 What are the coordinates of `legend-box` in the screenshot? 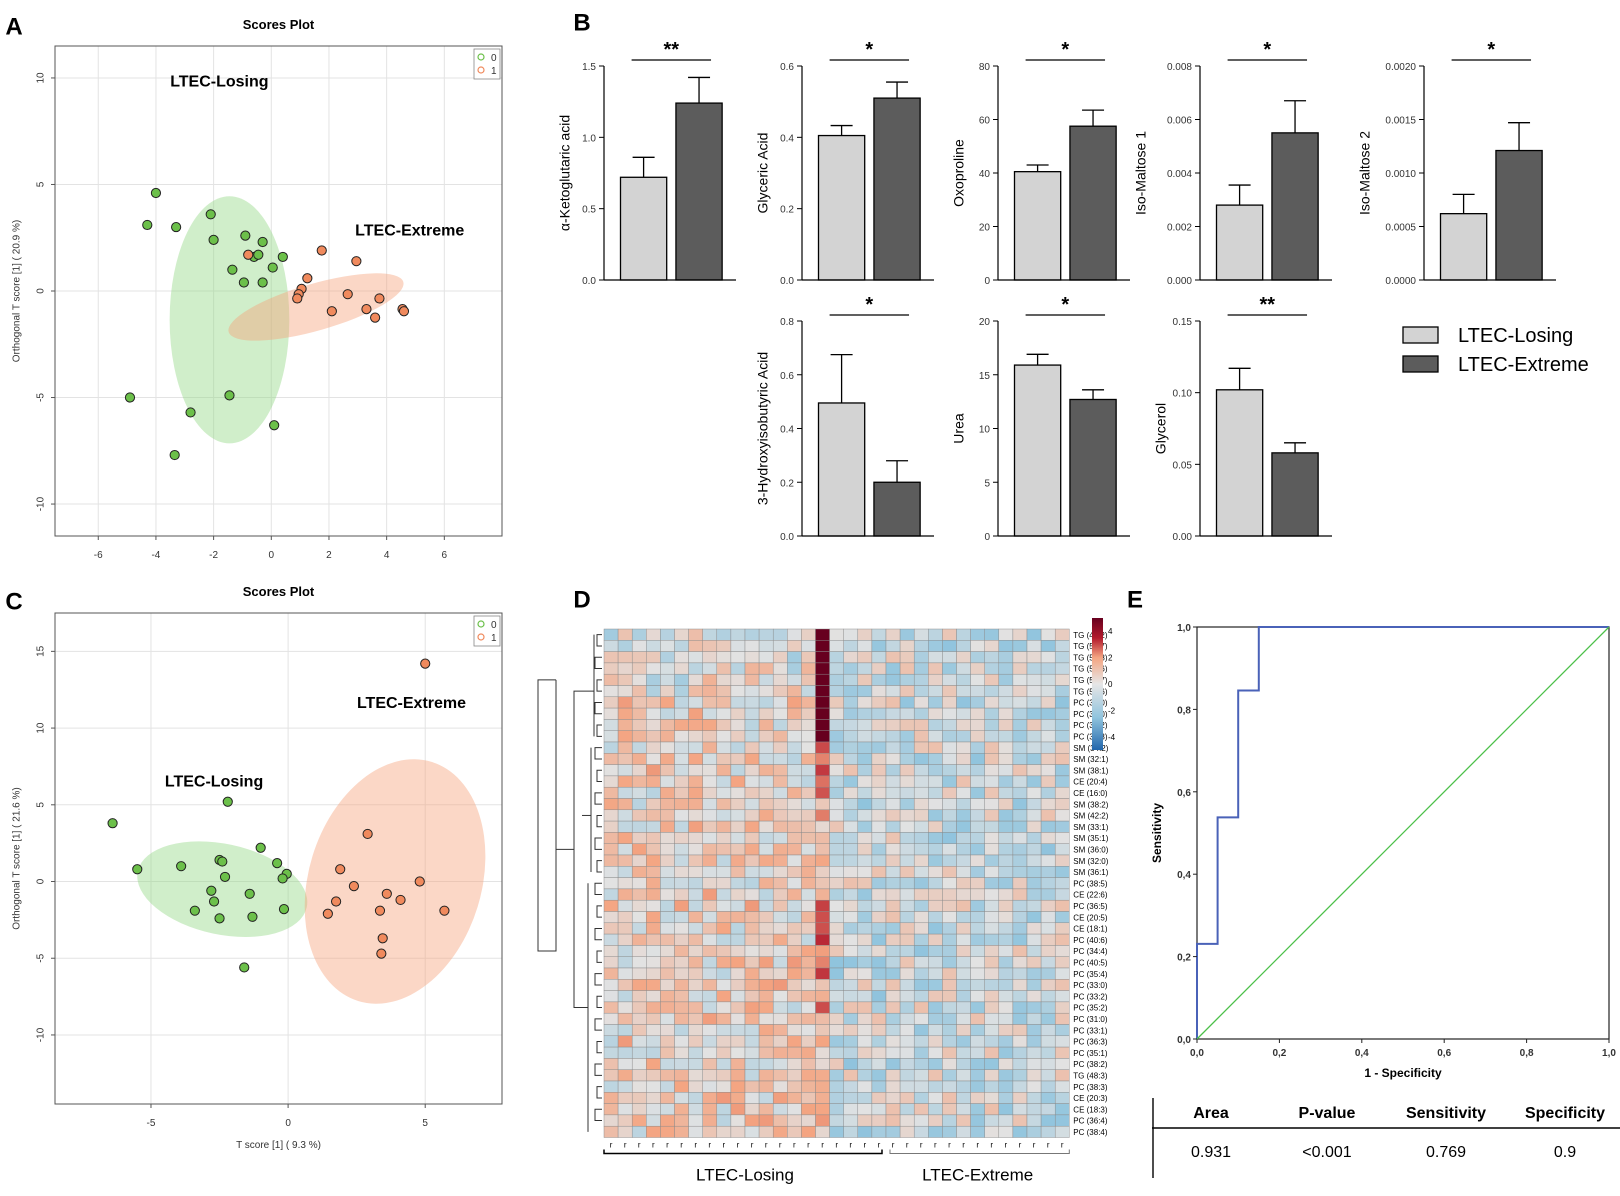 It's located at (487, 631).